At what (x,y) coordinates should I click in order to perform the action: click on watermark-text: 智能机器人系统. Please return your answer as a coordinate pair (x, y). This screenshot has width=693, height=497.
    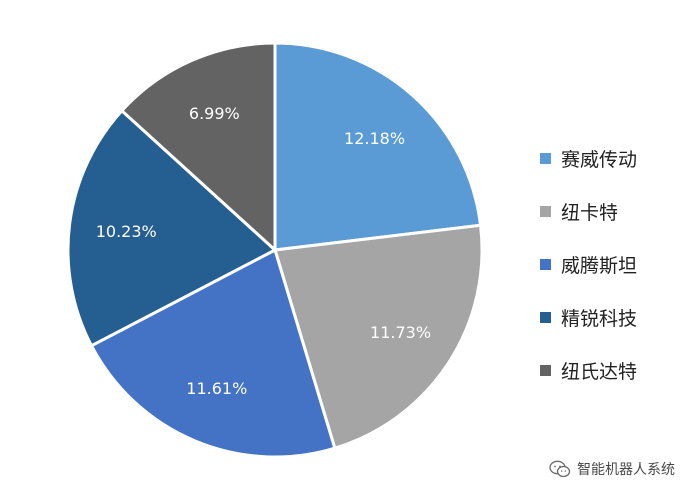
    Looking at the image, I should click on (626, 470).